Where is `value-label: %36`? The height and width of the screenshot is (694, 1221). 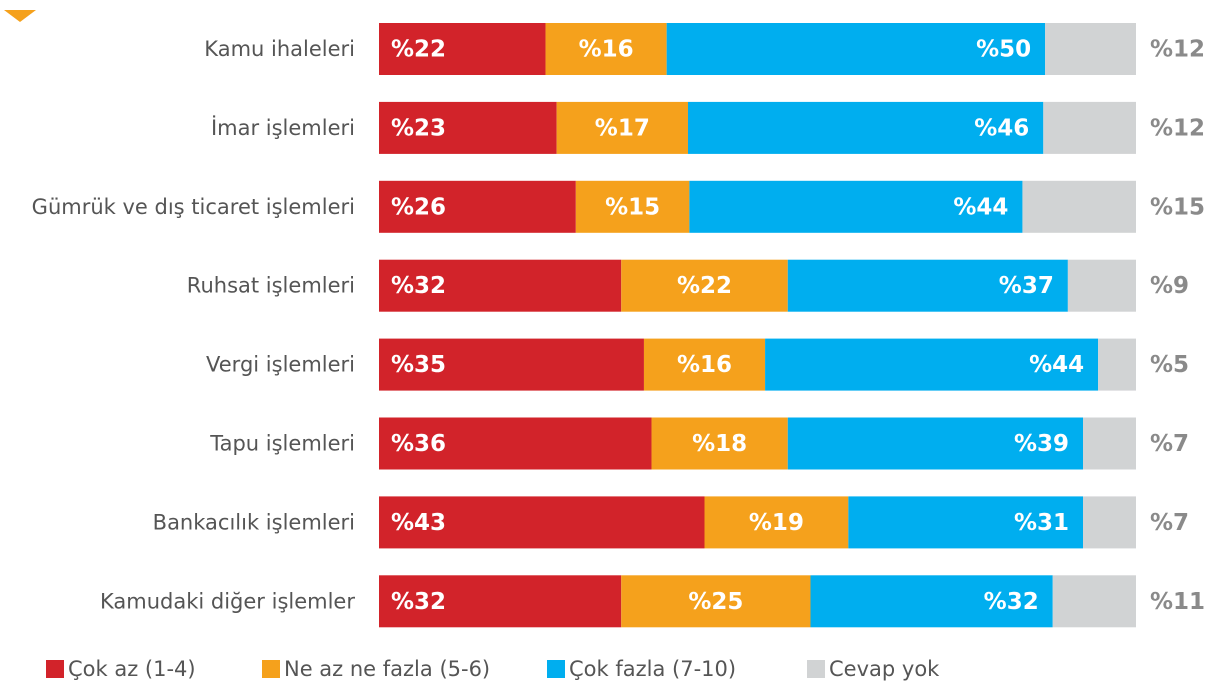
value-label: %36 is located at coordinates (418, 444).